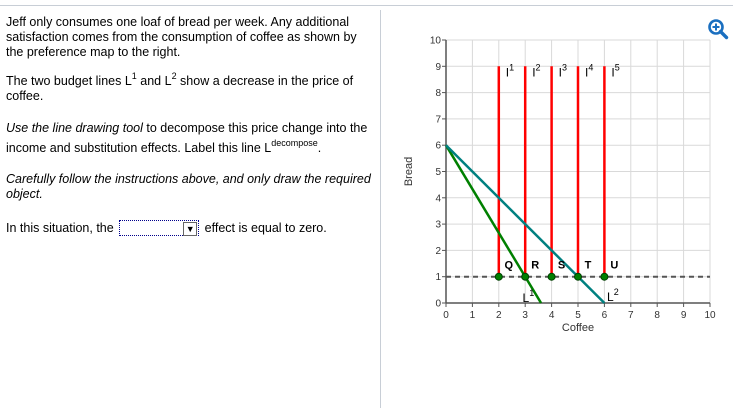 The image size is (733, 408). I want to click on point-r, so click(525, 276).